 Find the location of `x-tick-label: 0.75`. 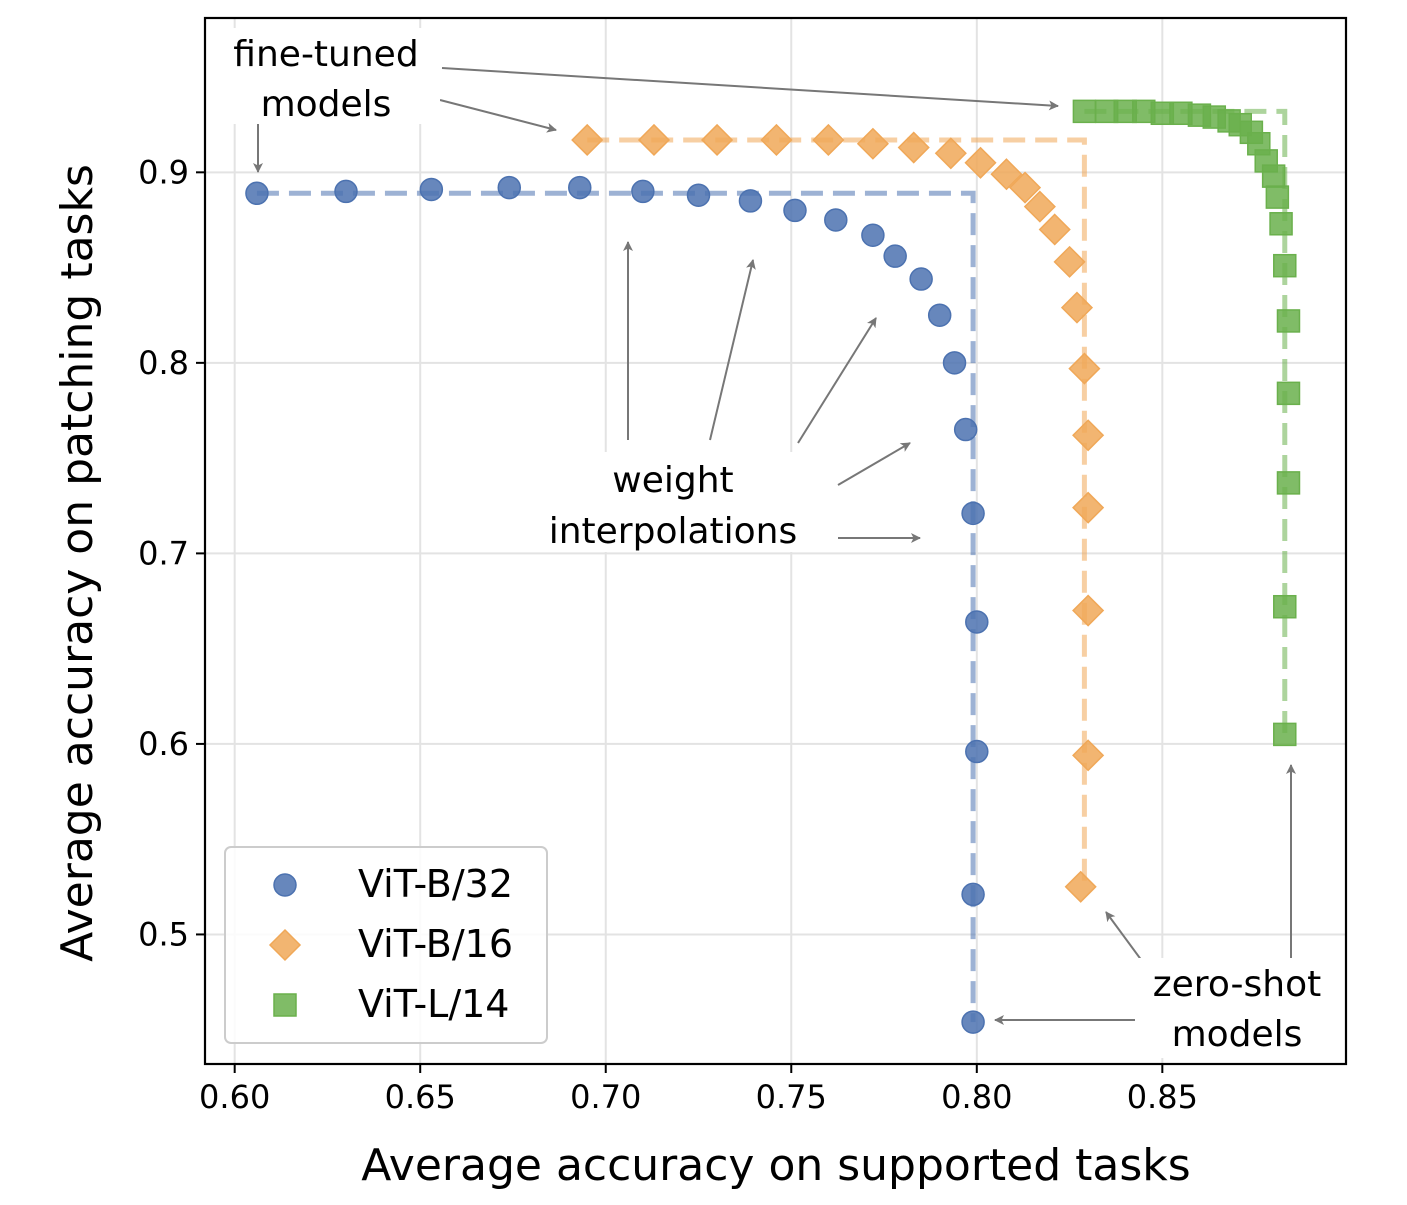

x-tick-label: 0.75 is located at coordinates (791, 1097).